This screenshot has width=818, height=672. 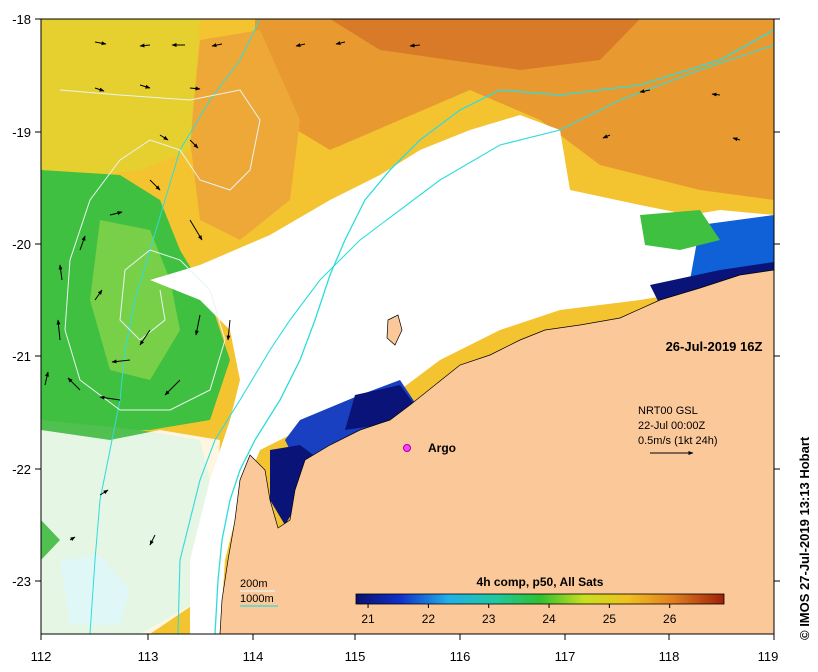 I want to click on colorbar-gradient, so click(x=540, y=599).